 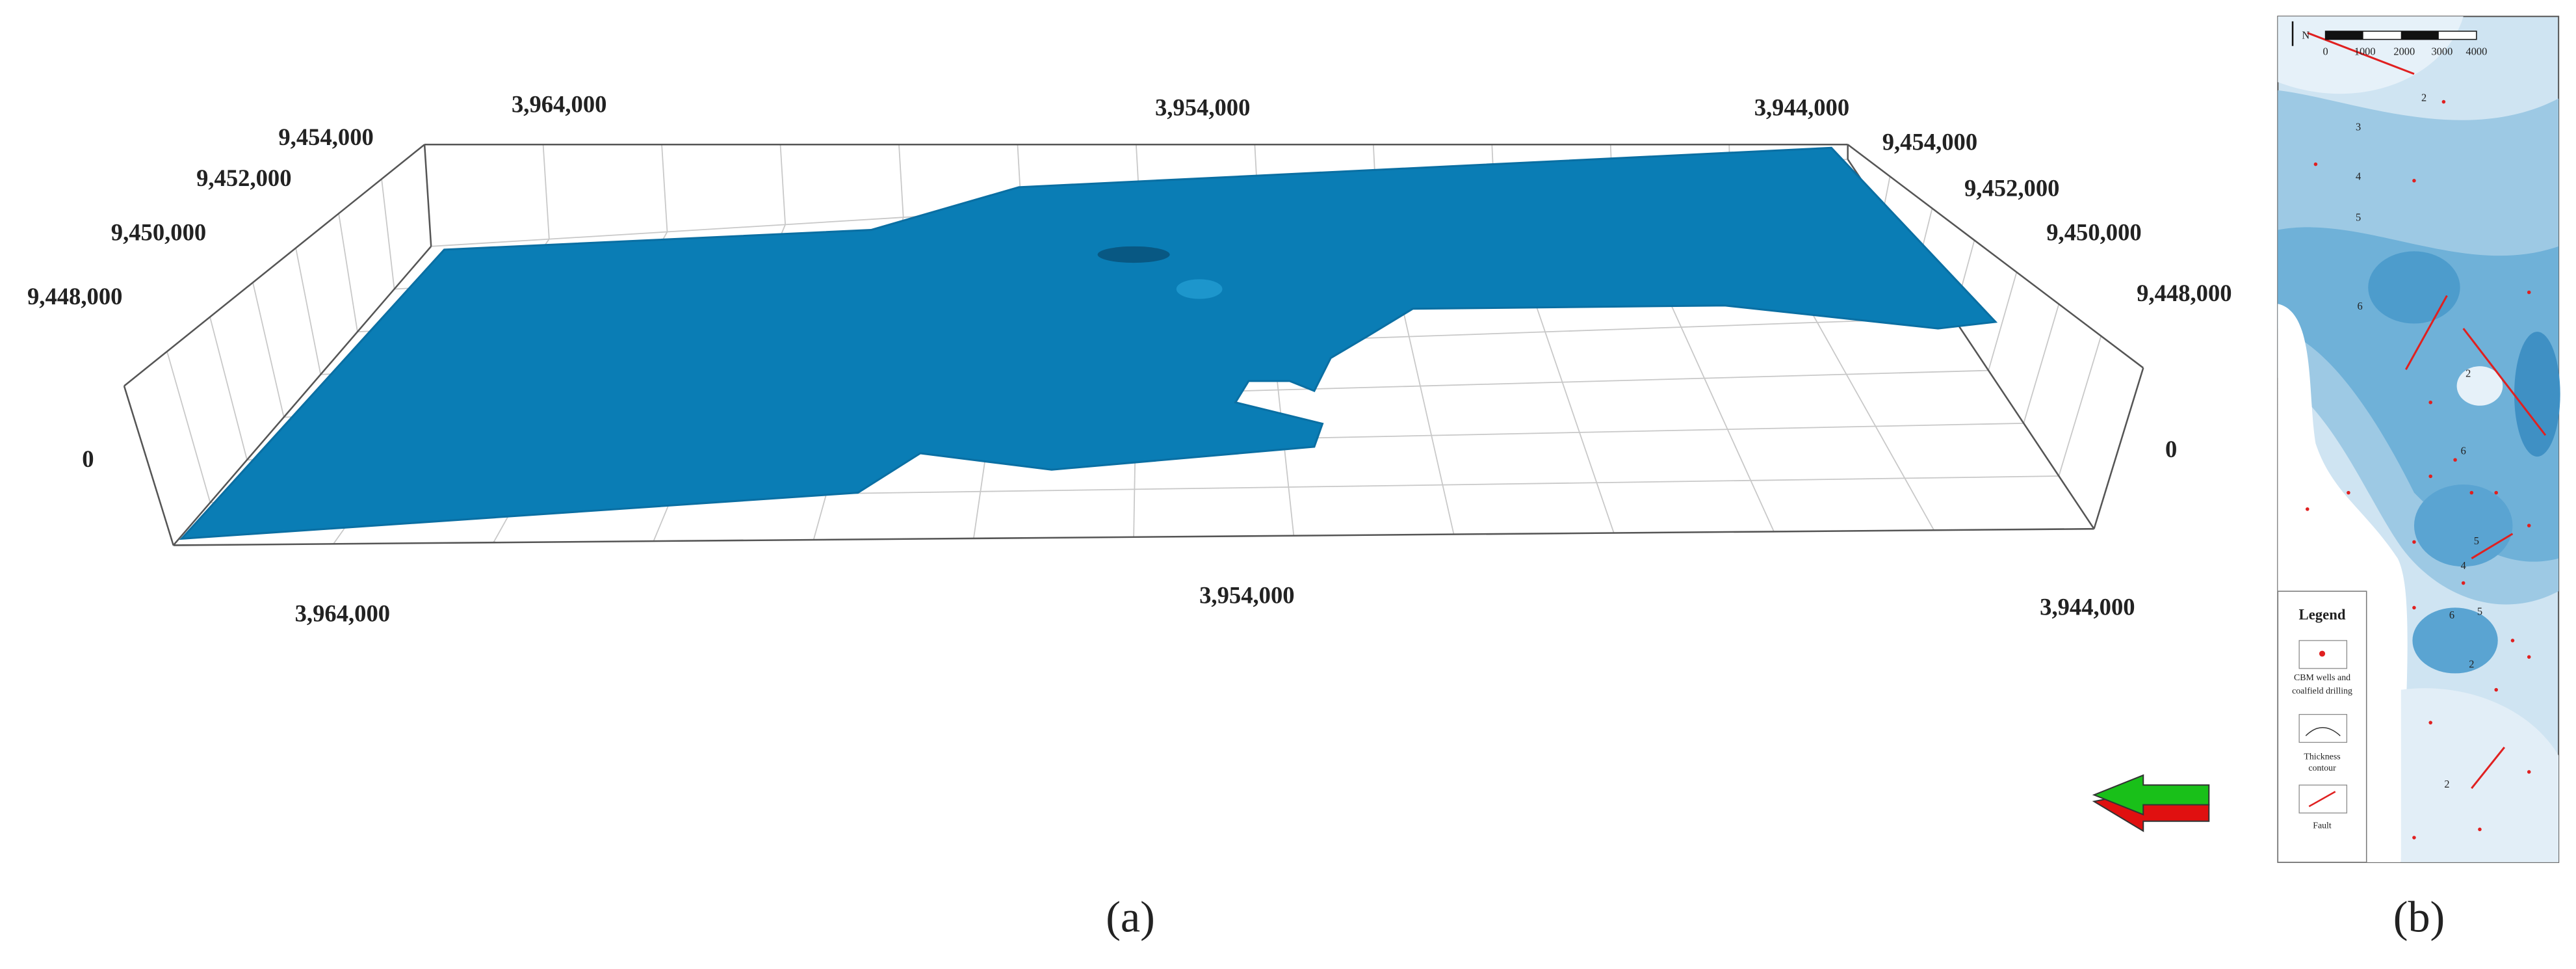 What do you see at coordinates (2322, 799) in the screenshot?
I see `legend-fault` at bounding box center [2322, 799].